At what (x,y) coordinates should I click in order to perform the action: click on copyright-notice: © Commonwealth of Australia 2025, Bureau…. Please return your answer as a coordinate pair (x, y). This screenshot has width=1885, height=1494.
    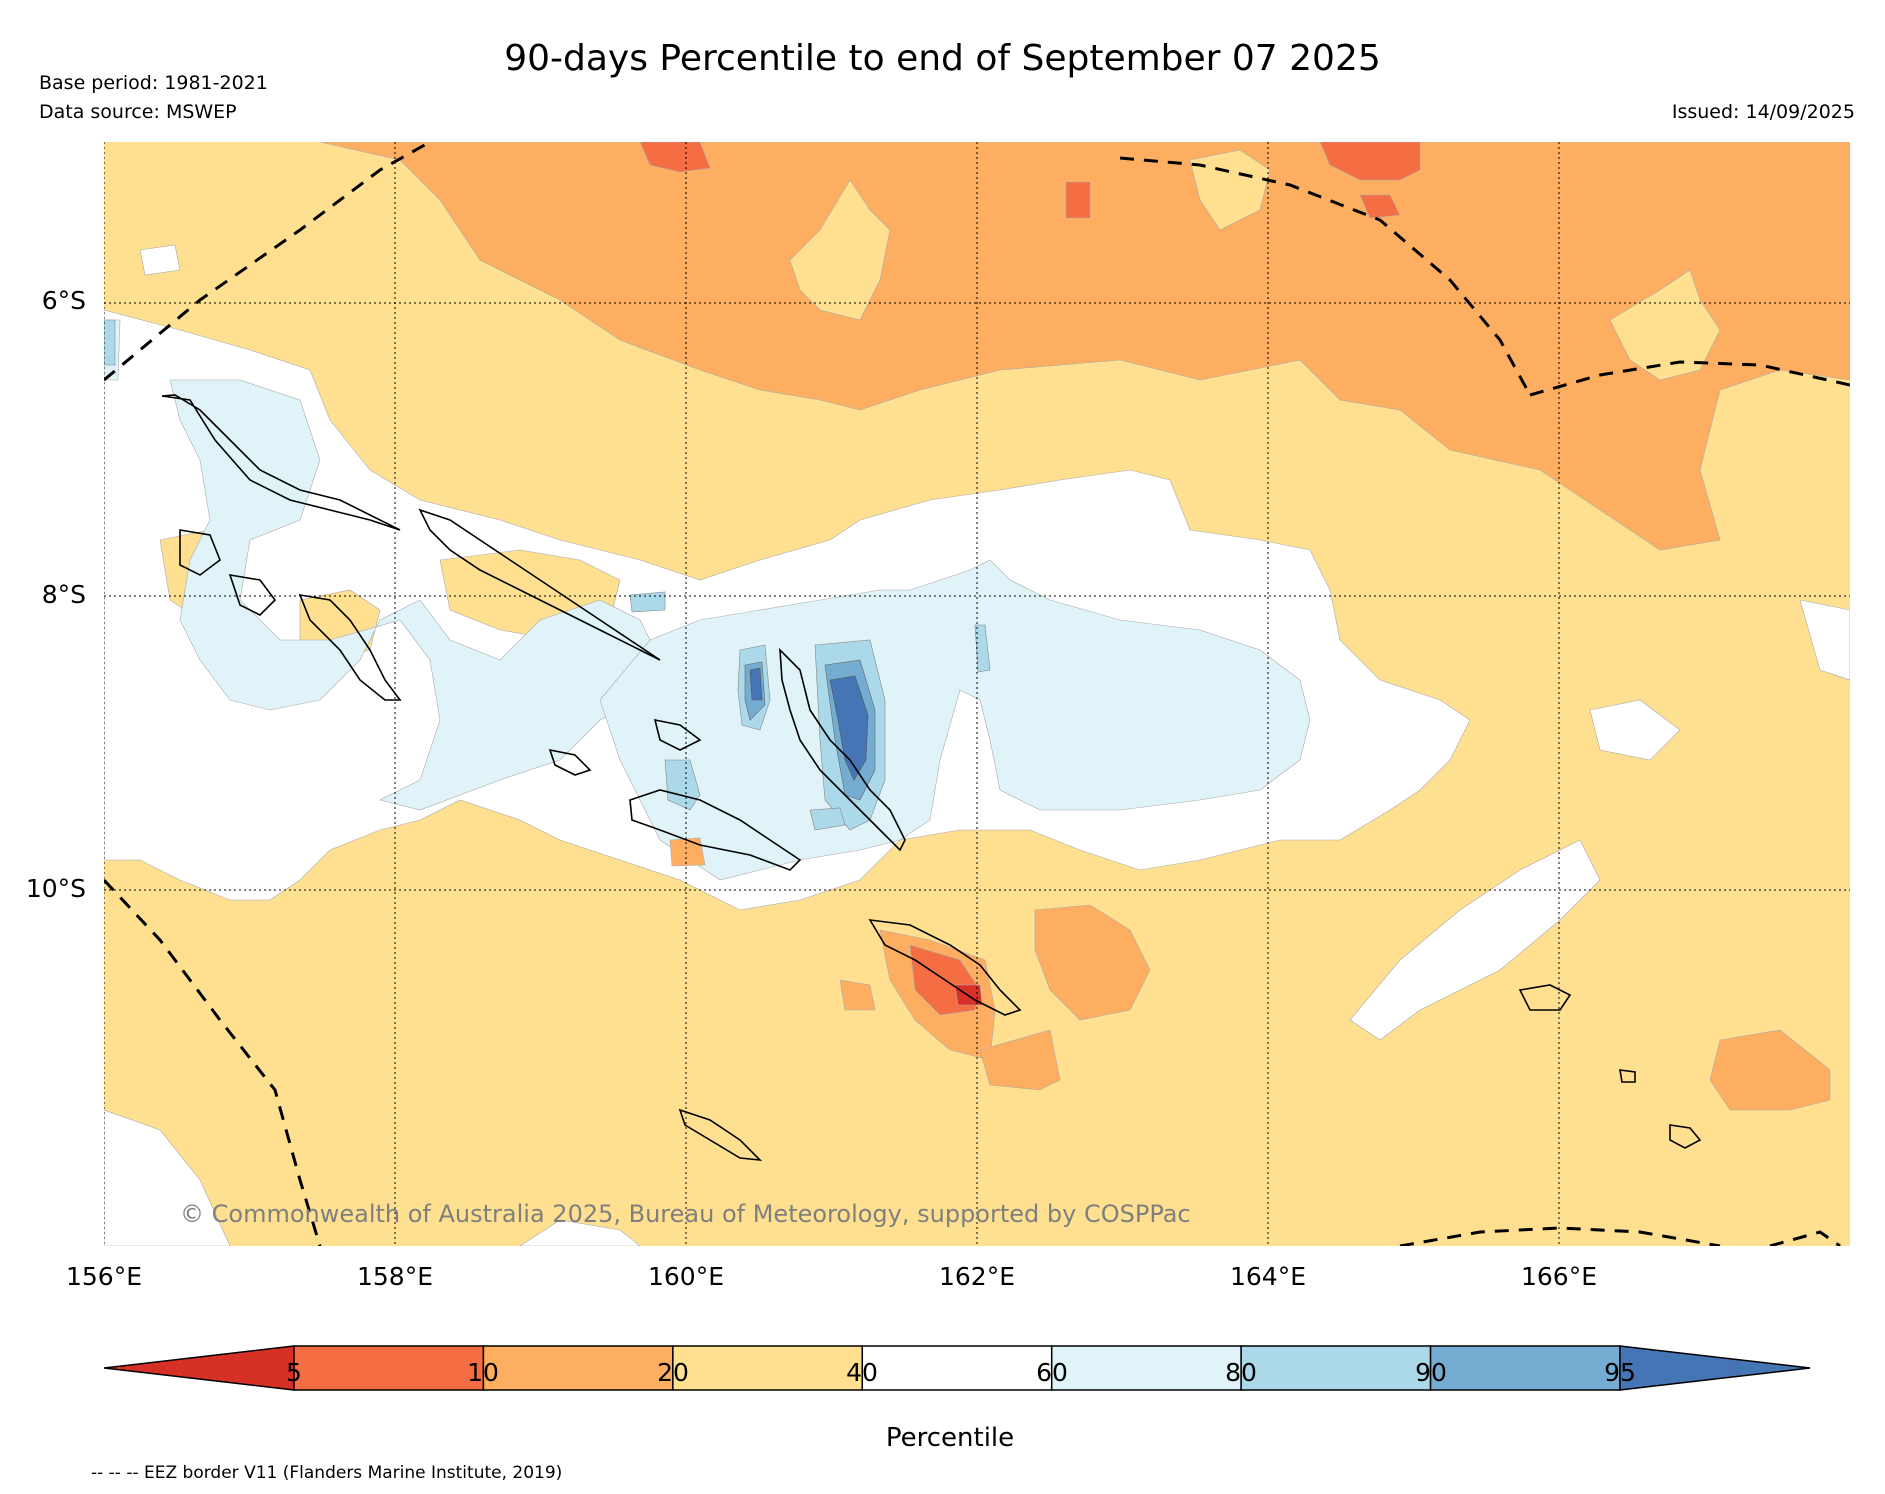
    Looking at the image, I should click on (685, 1214).